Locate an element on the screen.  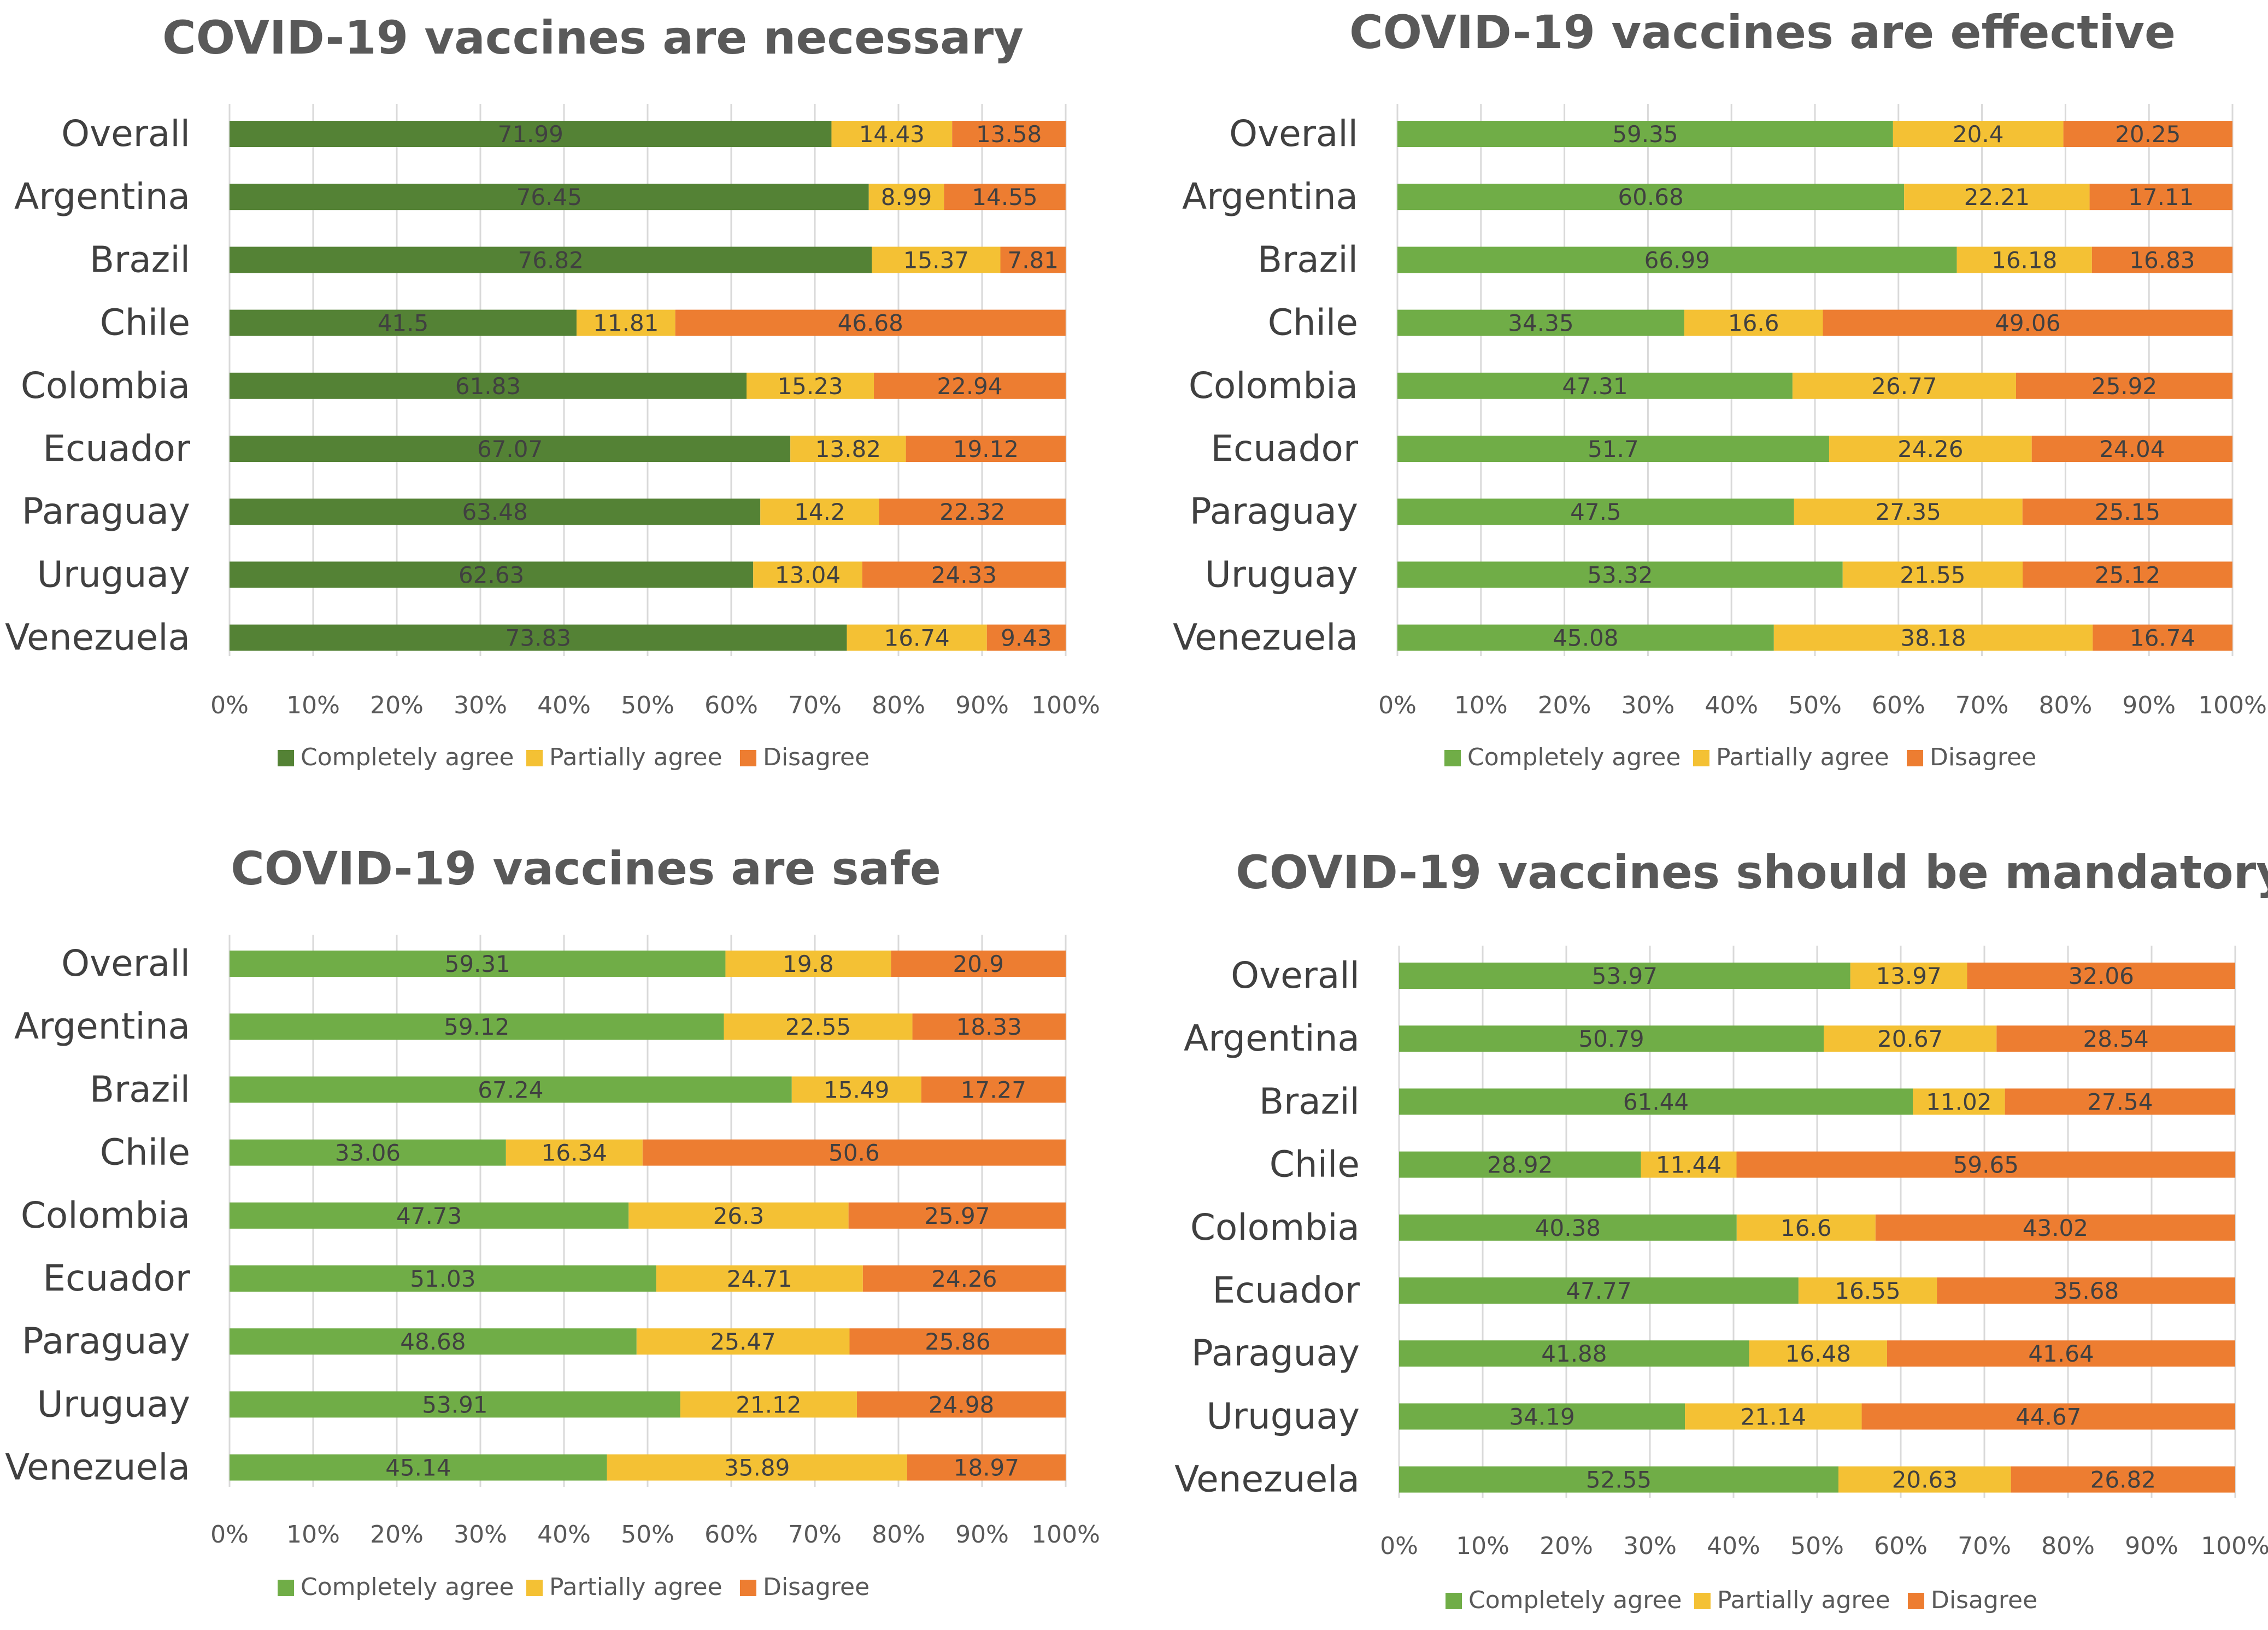
data-label: 41.88 is located at coordinates (1574, 1354).